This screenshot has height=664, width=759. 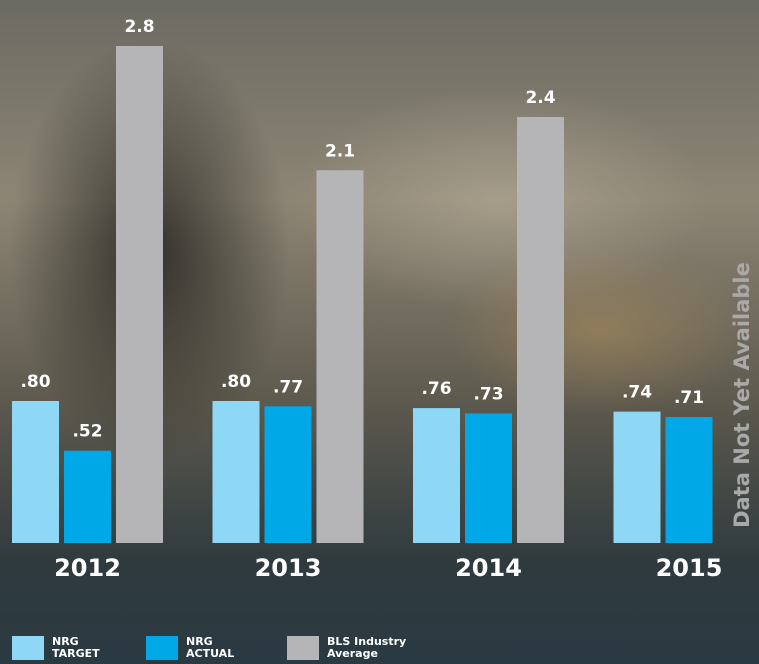 What do you see at coordinates (139, 27) in the screenshot?
I see `value-label: 2.8` at bounding box center [139, 27].